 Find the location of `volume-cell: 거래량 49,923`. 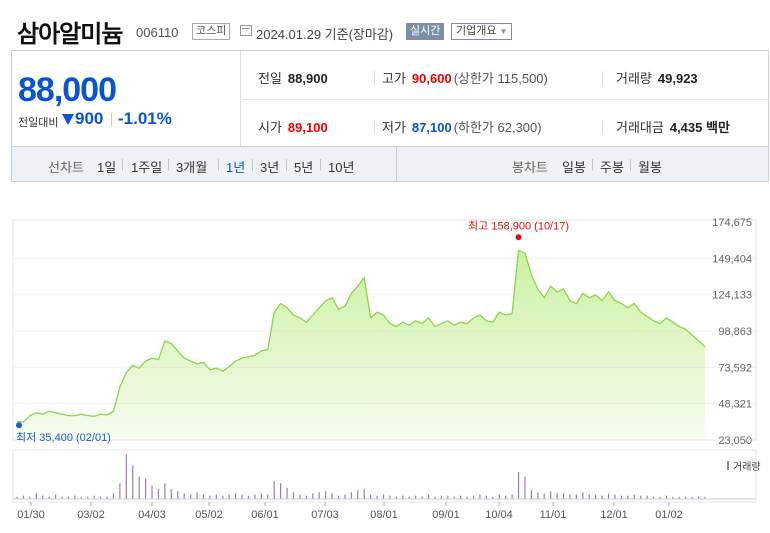

volume-cell: 거래량 49,923 is located at coordinates (657, 77).